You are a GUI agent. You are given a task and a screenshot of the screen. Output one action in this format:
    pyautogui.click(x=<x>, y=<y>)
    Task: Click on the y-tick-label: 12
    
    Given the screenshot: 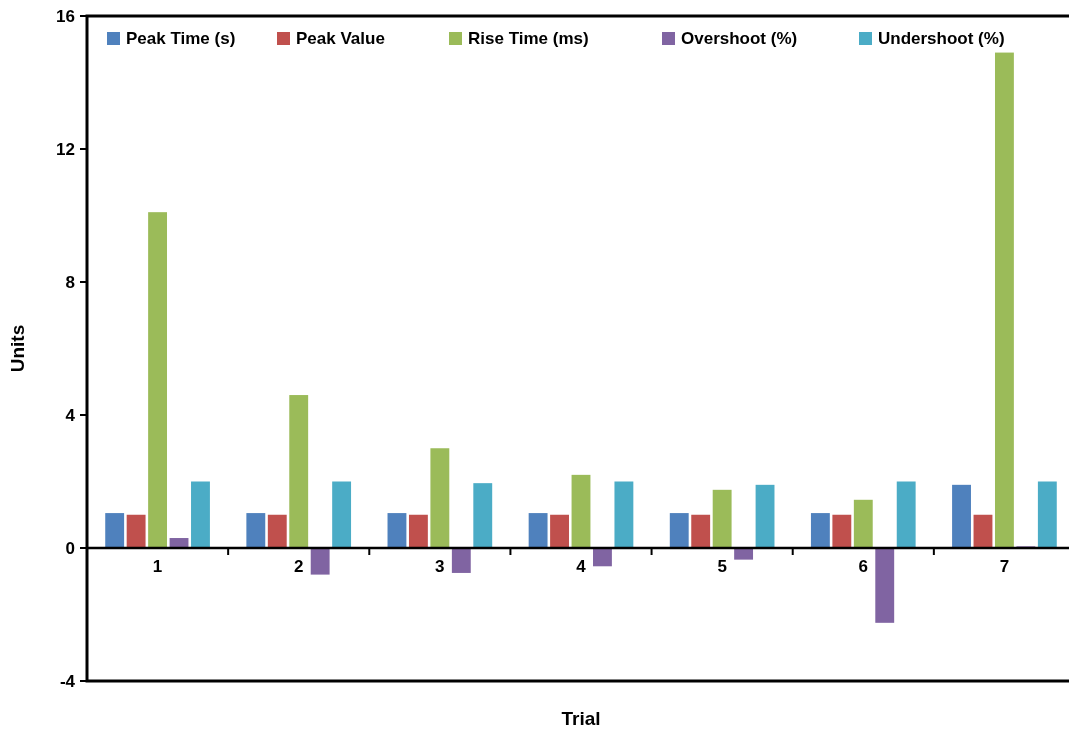 What is the action you would take?
    pyautogui.click(x=65, y=149)
    